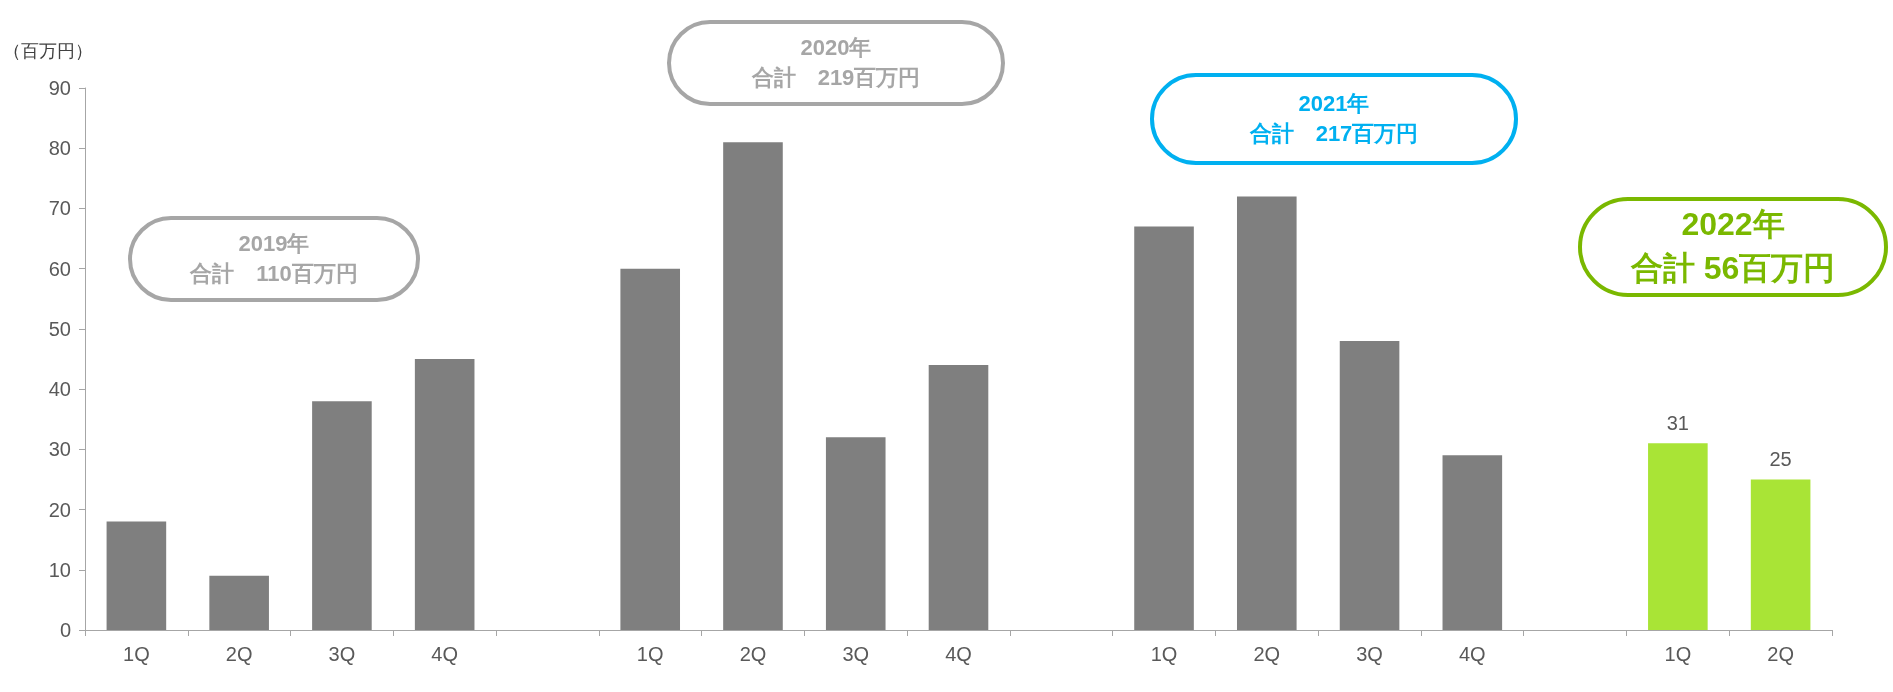 The image size is (1893, 692). What do you see at coordinates (59, 88) in the screenshot?
I see `y-tick-label: 90` at bounding box center [59, 88].